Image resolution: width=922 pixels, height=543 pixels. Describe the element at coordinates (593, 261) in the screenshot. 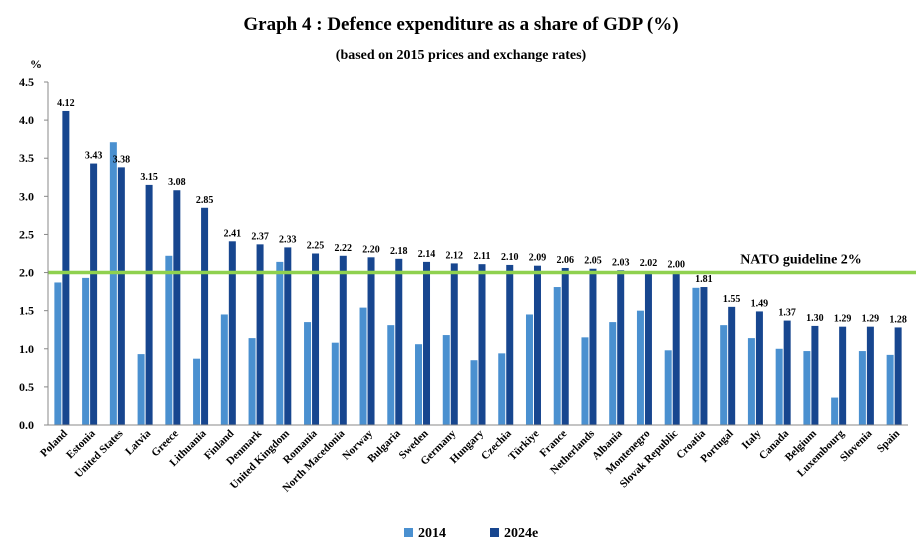

I see `data-label-2024e: 2.05` at that location.